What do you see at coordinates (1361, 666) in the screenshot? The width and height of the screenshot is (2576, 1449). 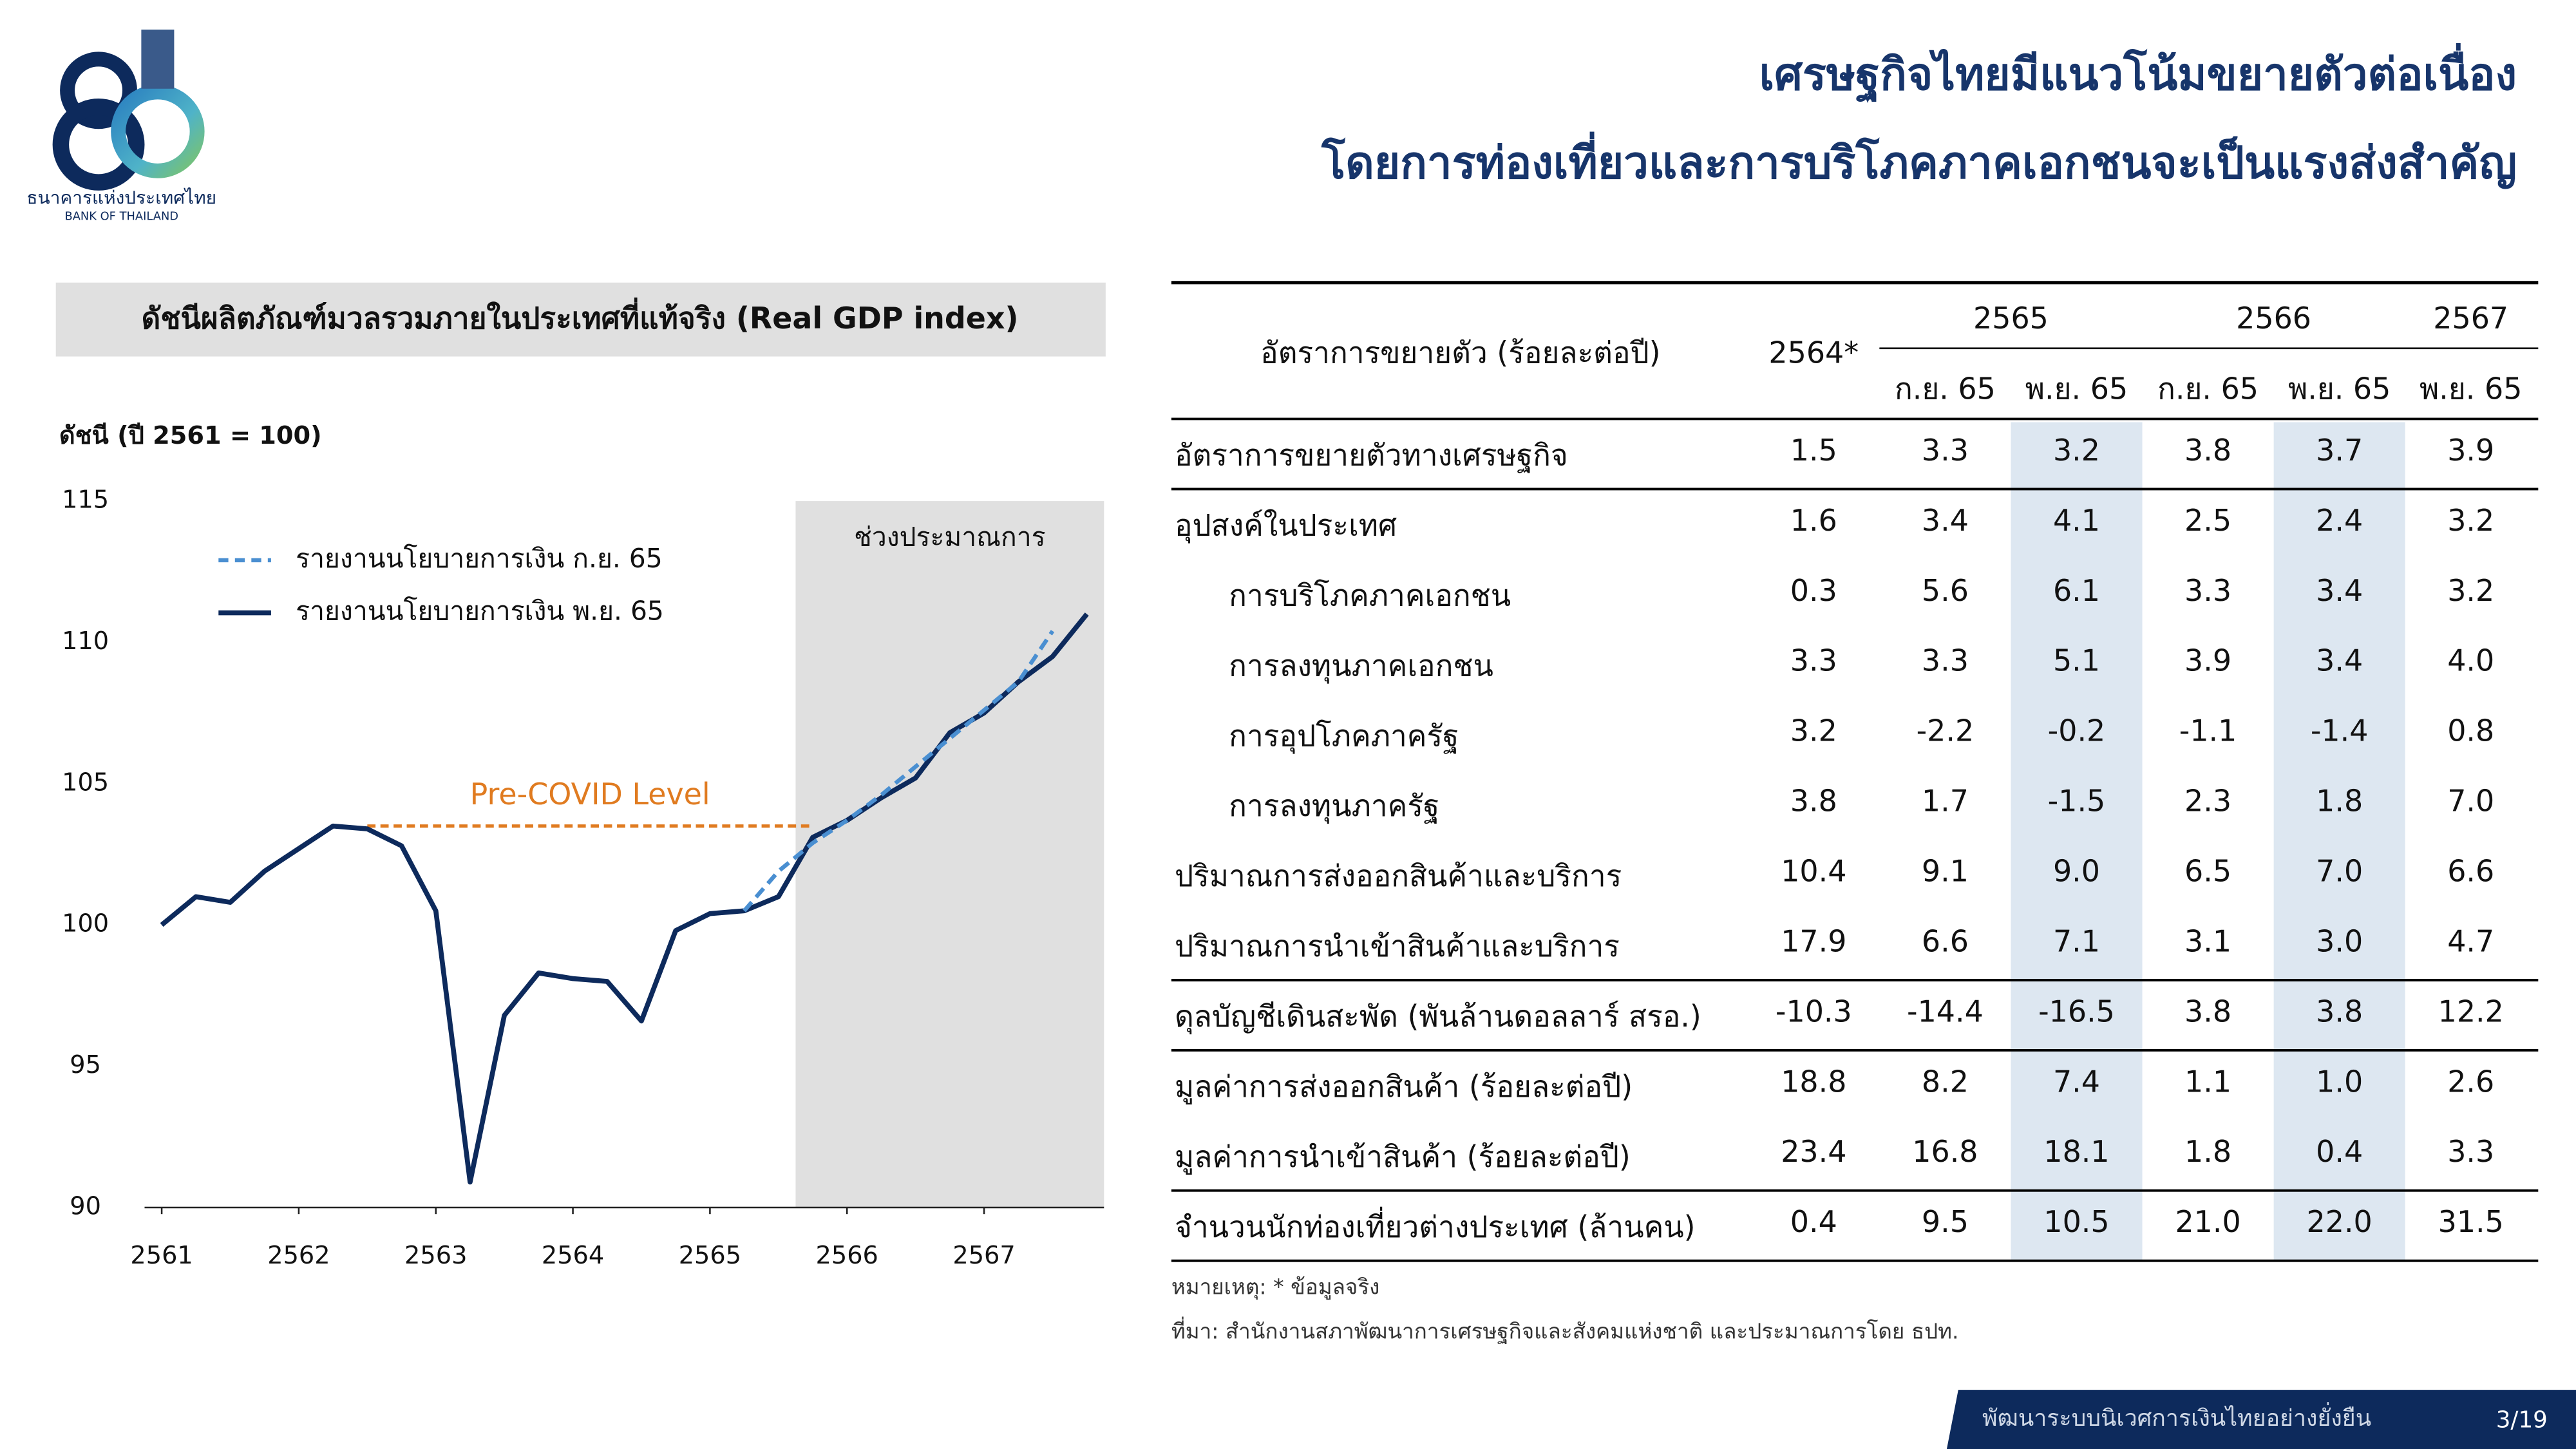 I see `row-label: การลงทุนภาคเอกชน` at bounding box center [1361, 666].